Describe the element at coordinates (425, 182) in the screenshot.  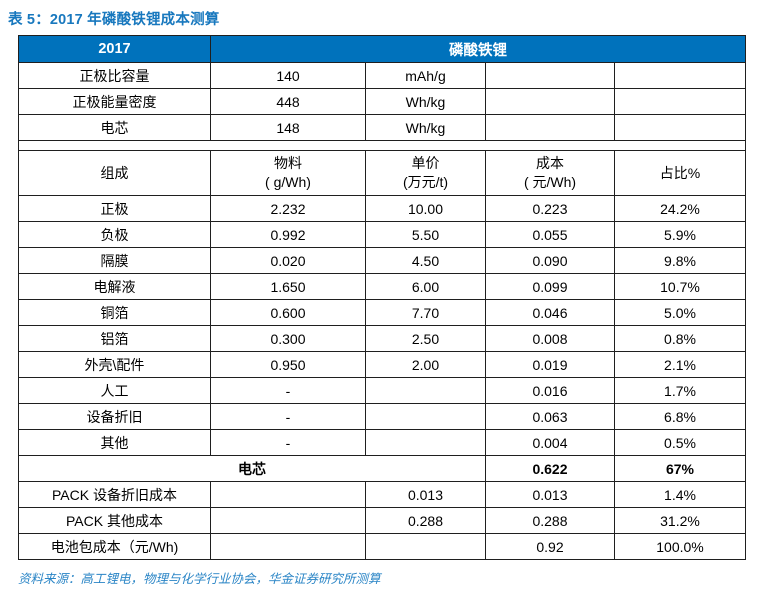
I see `col-header-line: (万元/t)` at that location.